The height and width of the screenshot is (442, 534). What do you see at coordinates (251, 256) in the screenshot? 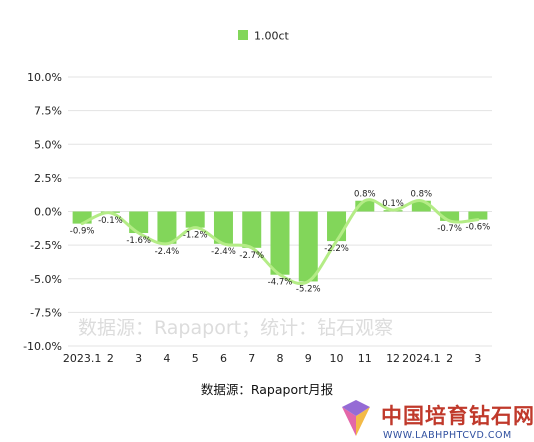
I see `data-label: -2.7%` at bounding box center [251, 256].